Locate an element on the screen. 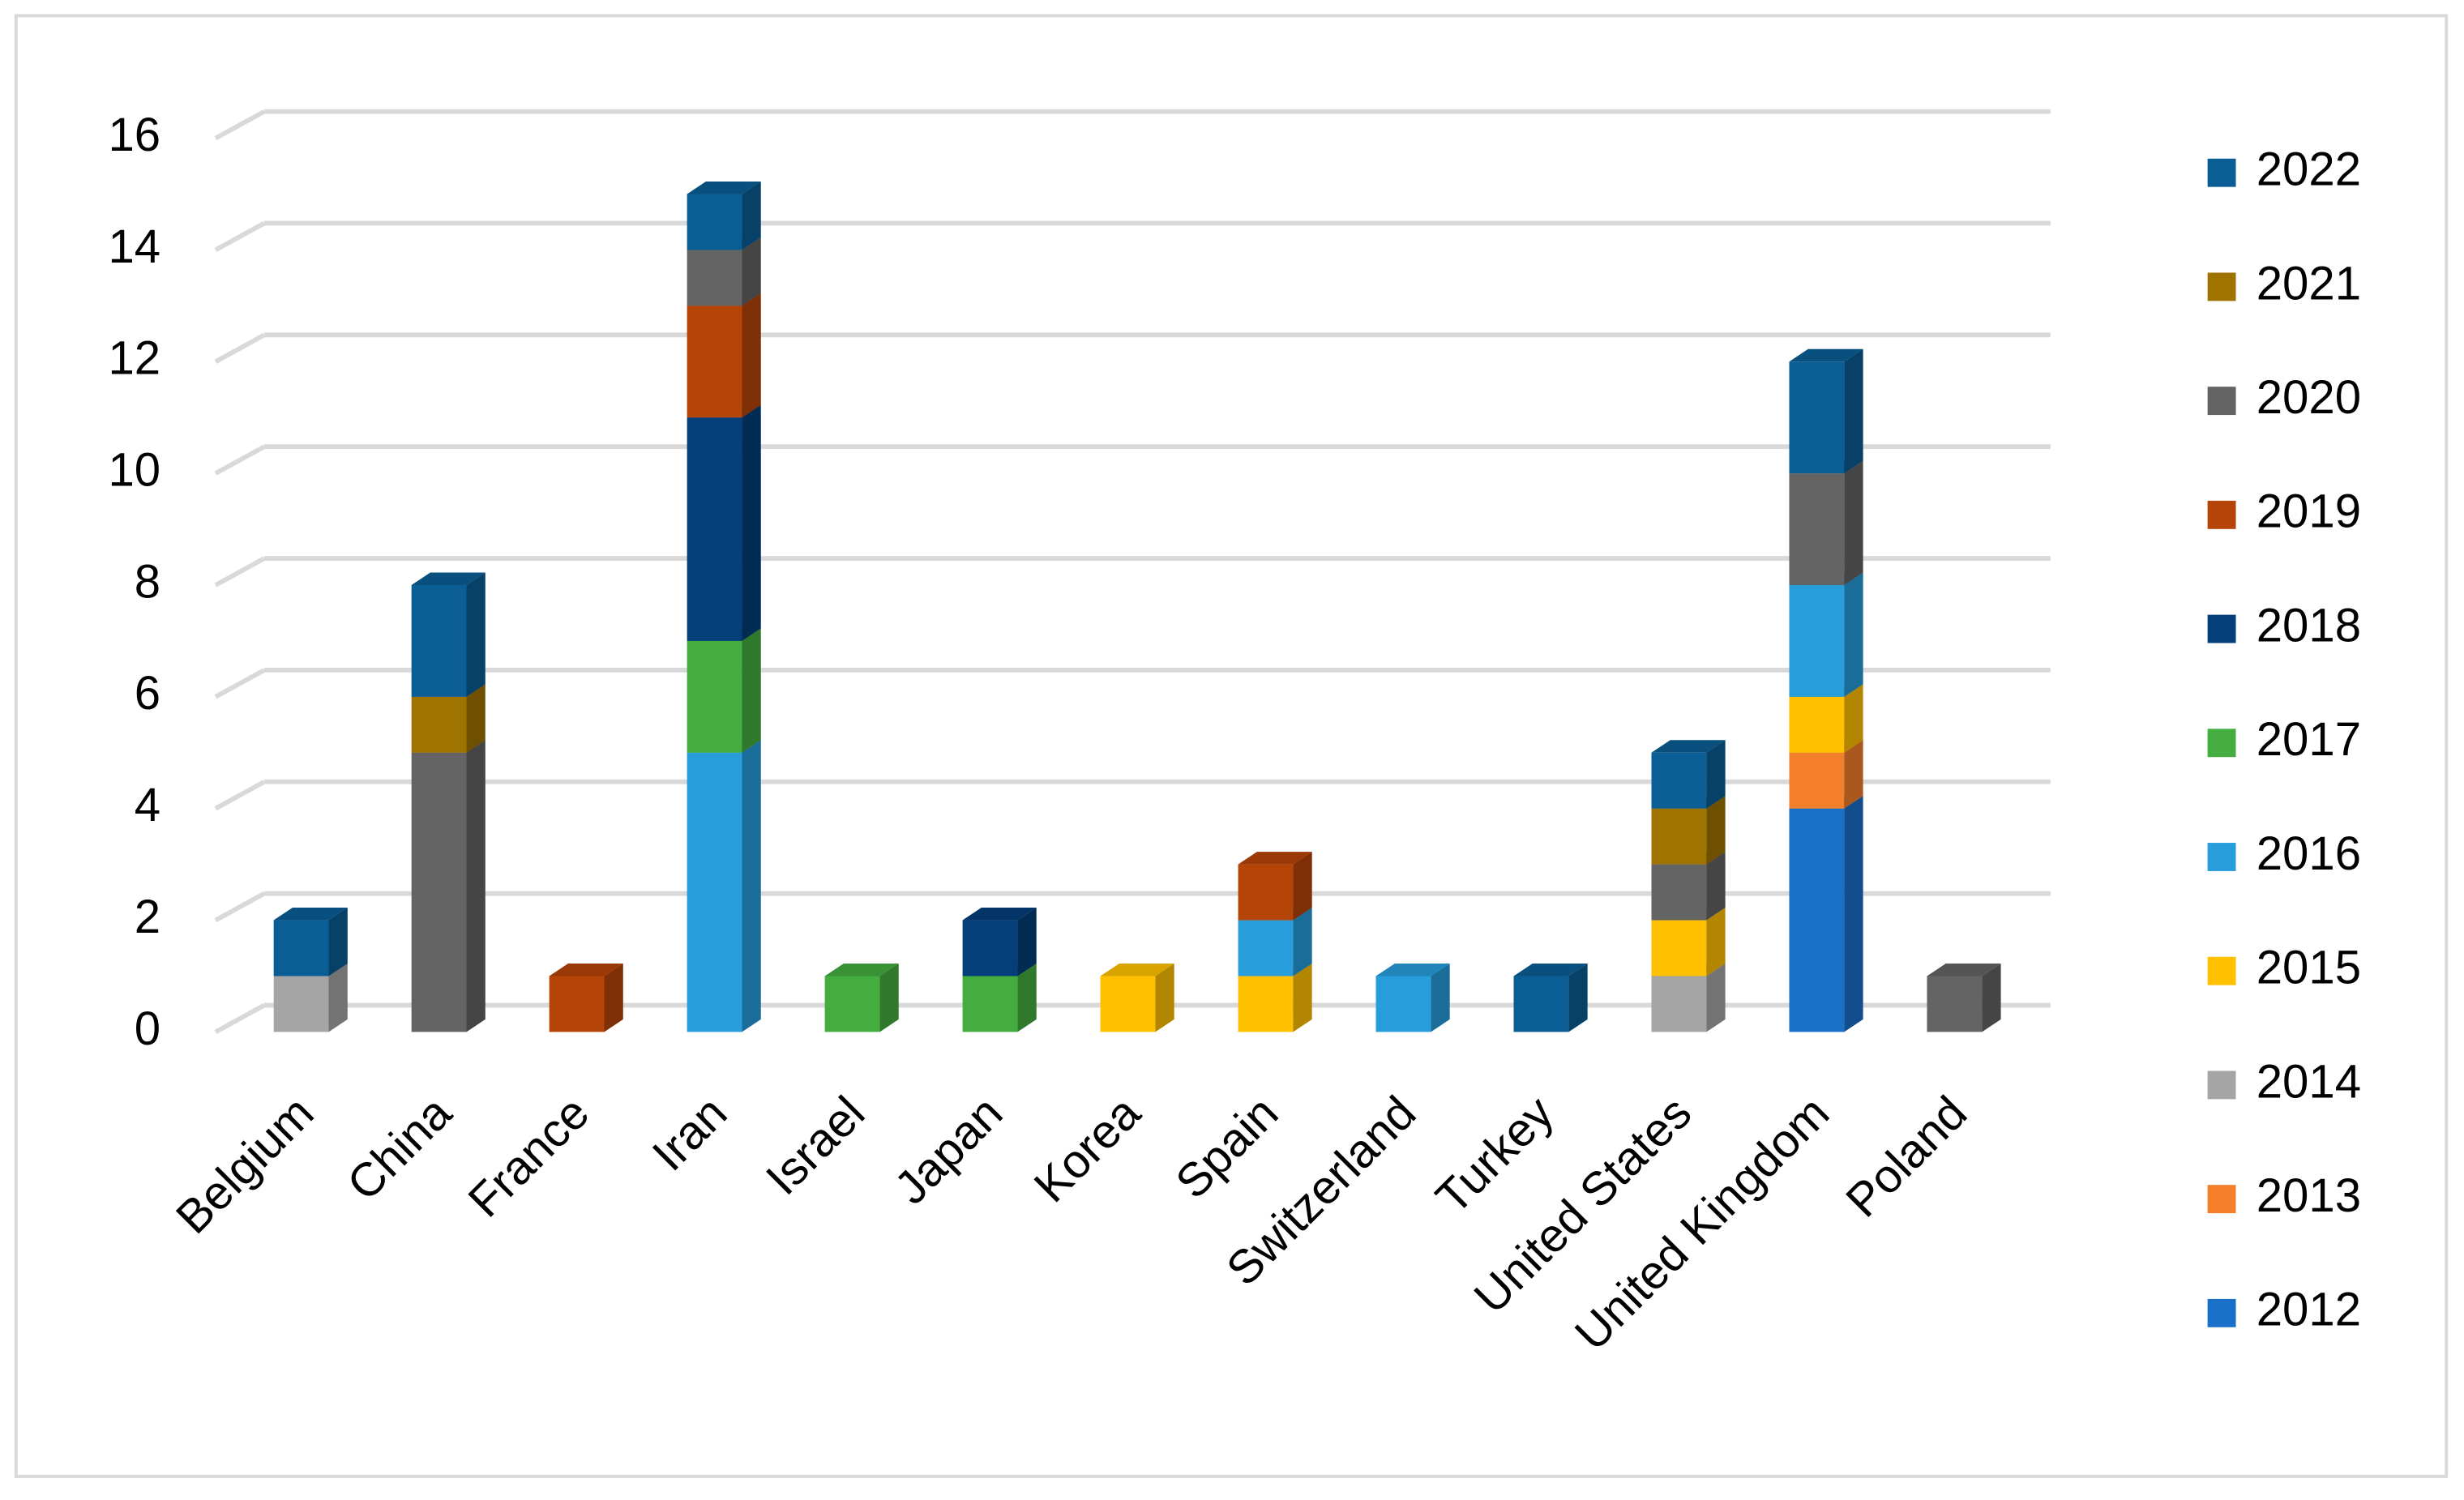 The height and width of the screenshot is (1500, 2464). legend-label: 2020 is located at coordinates (2309, 397).